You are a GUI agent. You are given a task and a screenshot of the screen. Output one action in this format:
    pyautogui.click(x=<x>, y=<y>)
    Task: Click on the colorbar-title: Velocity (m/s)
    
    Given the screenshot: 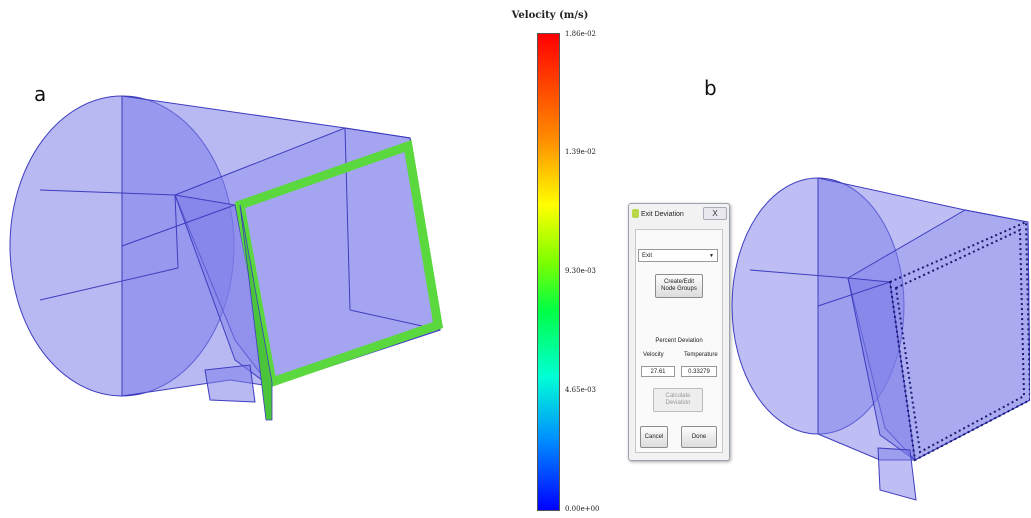 What is the action you would take?
    pyautogui.click(x=550, y=15)
    